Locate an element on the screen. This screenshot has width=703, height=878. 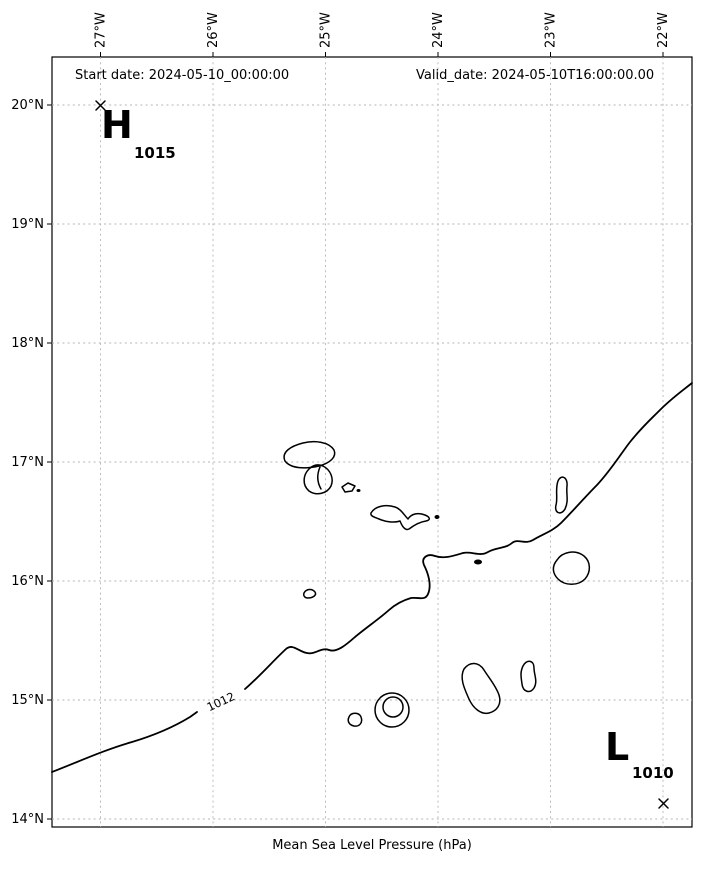
y-tick-label: 16°N is located at coordinates (27, 581).